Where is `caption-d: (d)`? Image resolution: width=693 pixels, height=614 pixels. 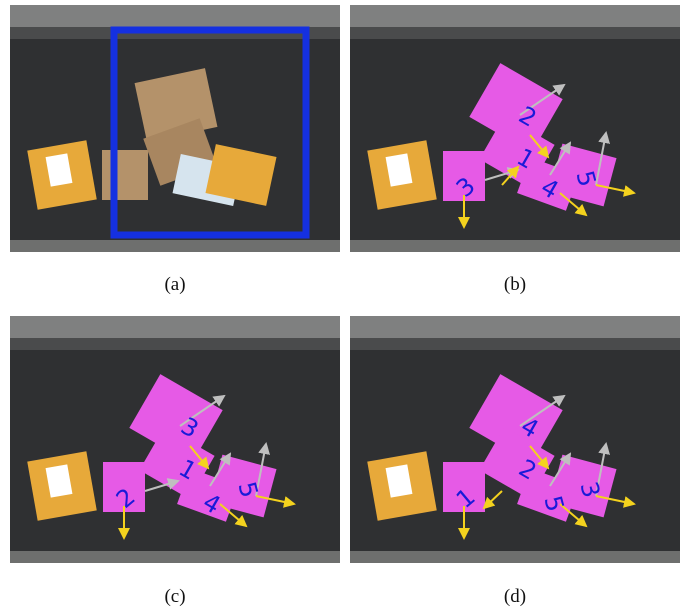 caption-d: (d) is located at coordinates (515, 596).